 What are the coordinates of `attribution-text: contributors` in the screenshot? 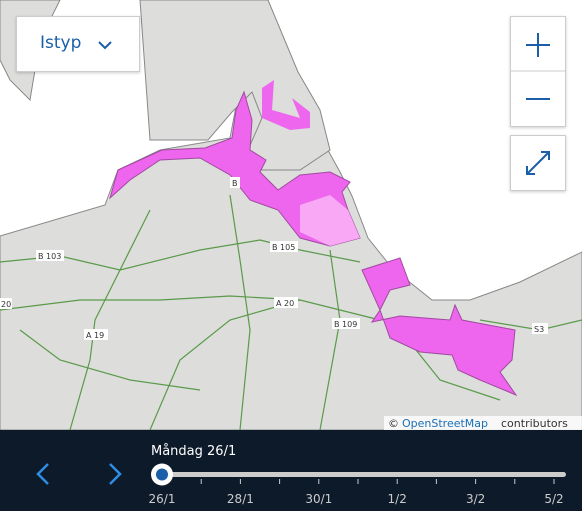 It's located at (534, 423).